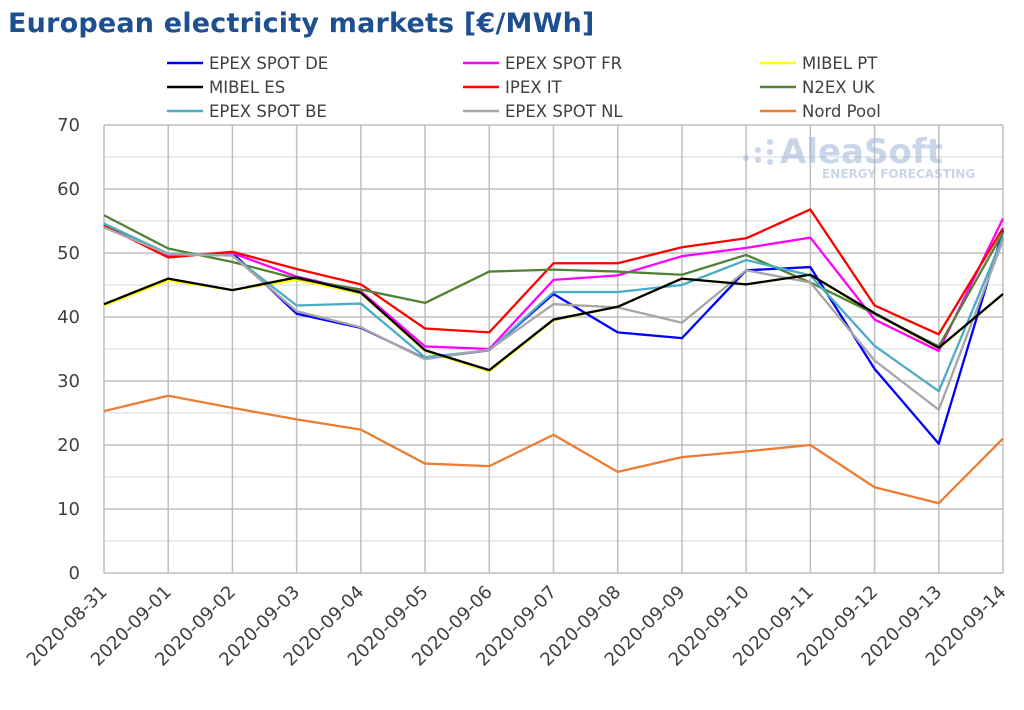  What do you see at coordinates (564, 111) in the screenshot?
I see `legend-label: EPEX SPOT NL` at bounding box center [564, 111].